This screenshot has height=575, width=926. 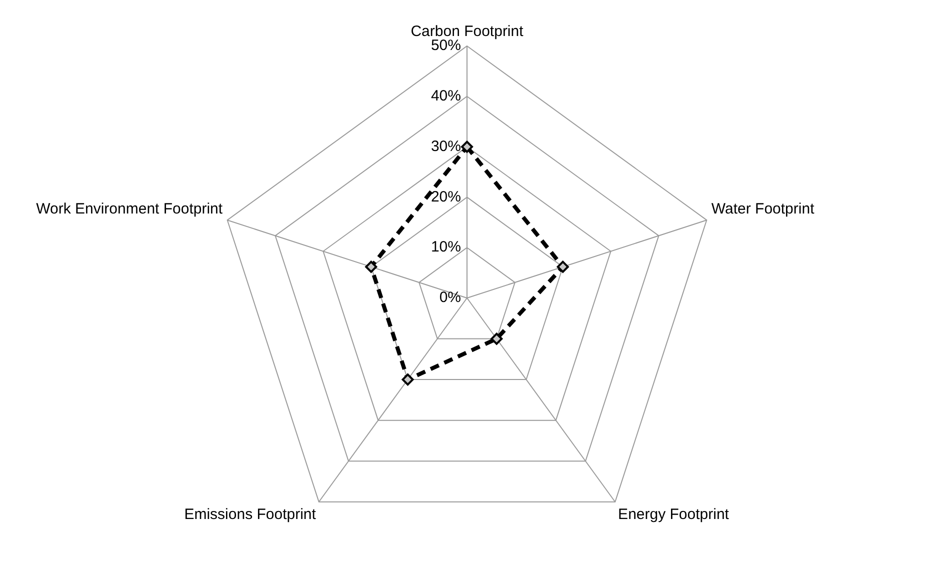 What do you see at coordinates (763, 209) in the screenshot?
I see `spoke-label: Water Footprint` at bounding box center [763, 209].